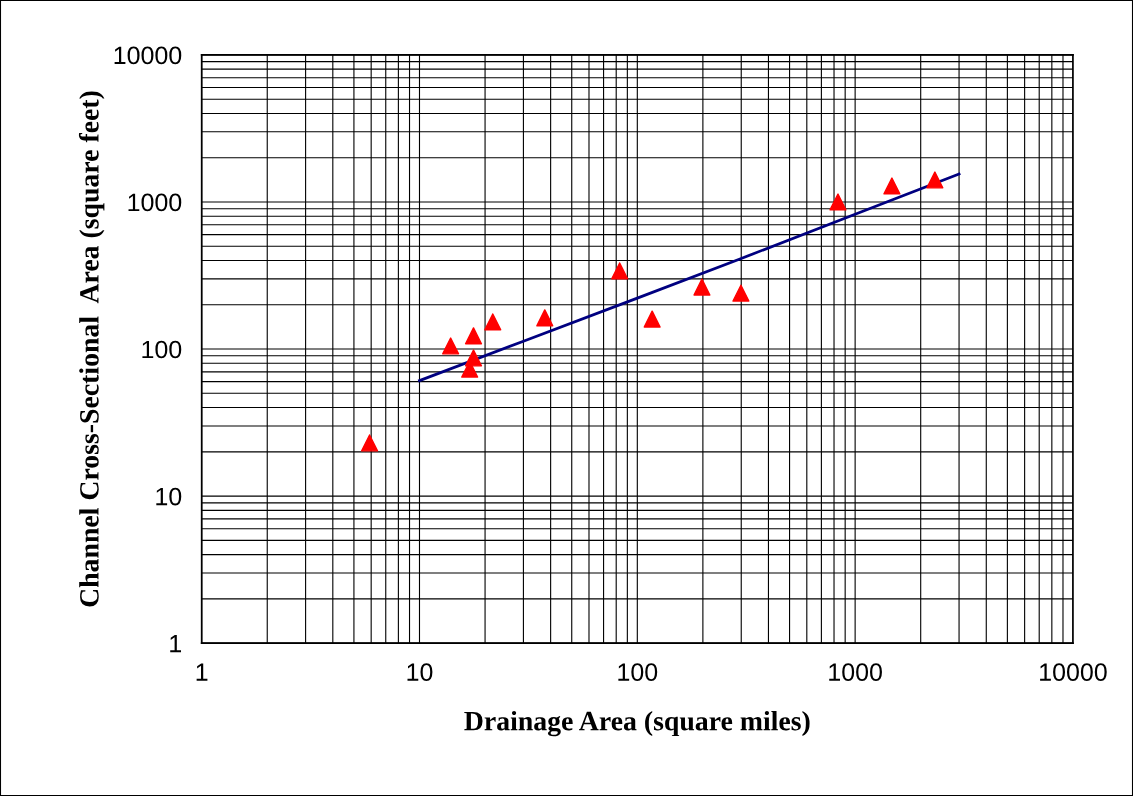  Describe the element at coordinates (148, 55) in the screenshot. I see `y-tick-label: 10000` at that location.